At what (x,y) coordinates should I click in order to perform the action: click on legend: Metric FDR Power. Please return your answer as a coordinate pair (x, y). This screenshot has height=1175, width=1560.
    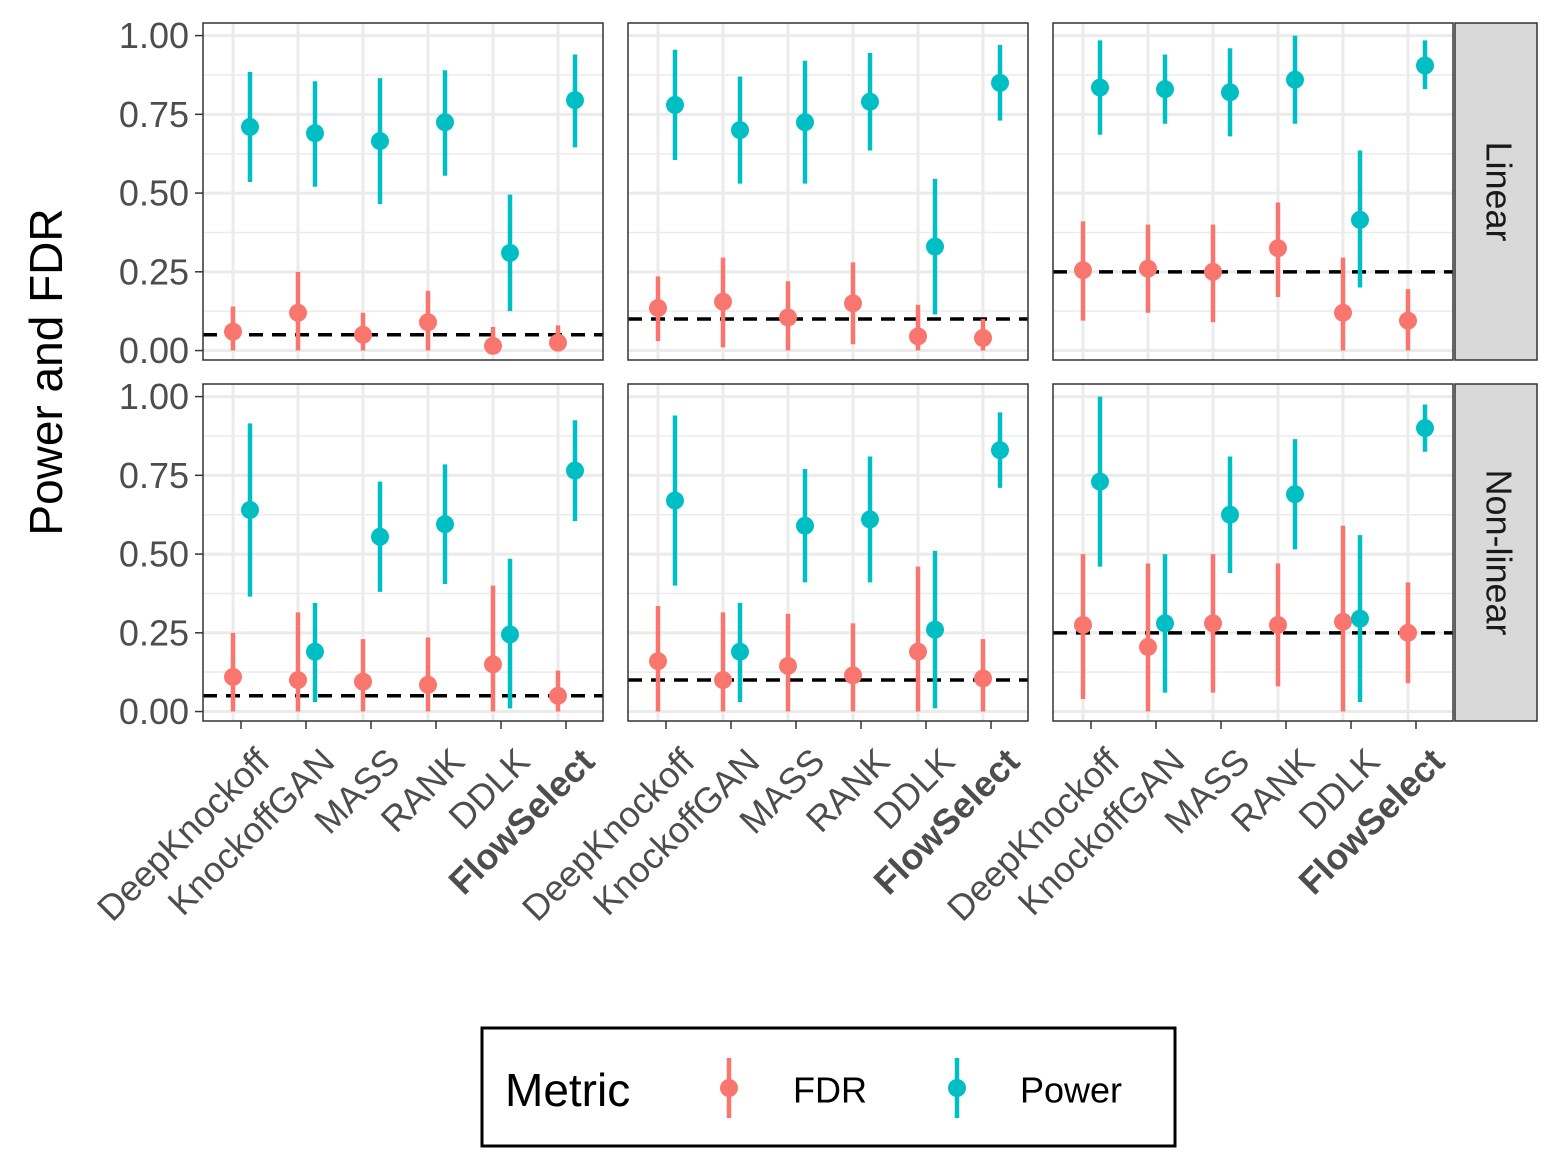
    Looking at the image, I should click on (828, 1087).